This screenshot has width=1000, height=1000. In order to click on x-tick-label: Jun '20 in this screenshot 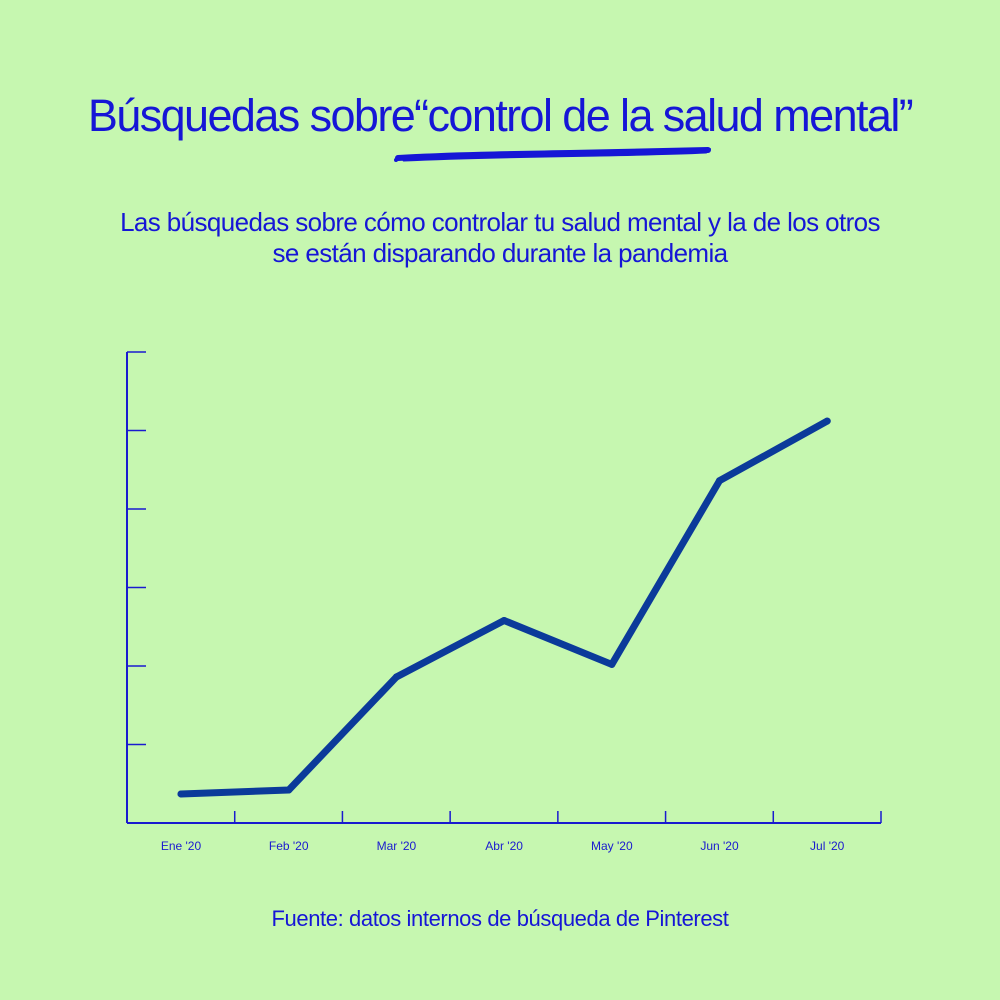, I will do `click(719, 846)`.